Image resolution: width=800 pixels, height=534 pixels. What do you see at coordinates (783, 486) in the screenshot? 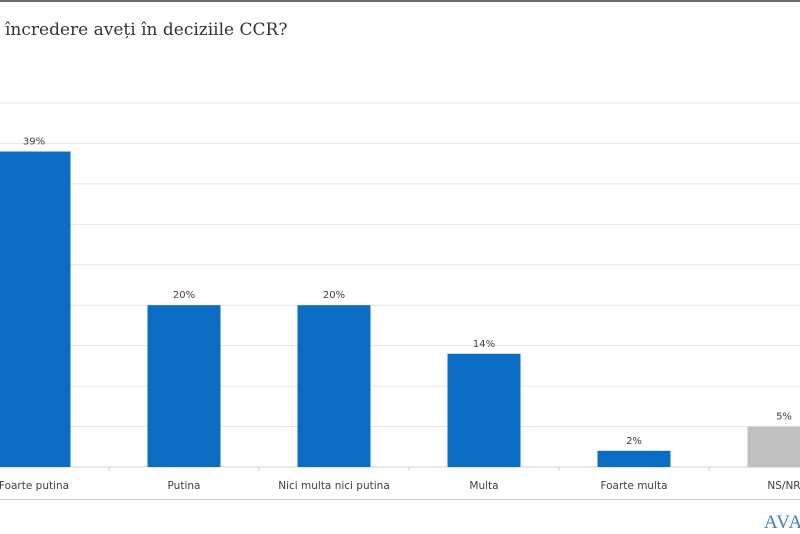
I see `x-tick-label: NS/NR` at bounding box center [783, 486].